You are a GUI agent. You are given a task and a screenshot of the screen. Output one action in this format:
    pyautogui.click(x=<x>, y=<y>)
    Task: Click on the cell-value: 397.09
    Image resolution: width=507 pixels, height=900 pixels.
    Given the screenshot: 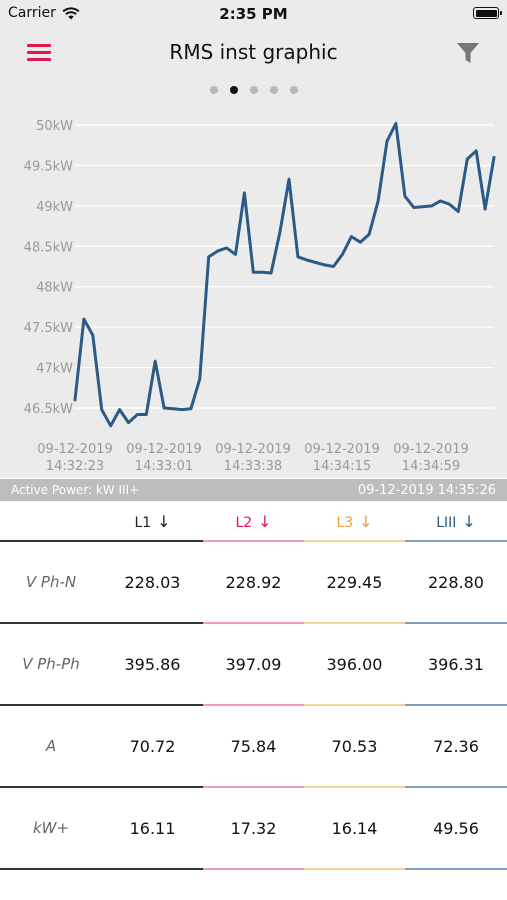 What is the action you would take?
    pyautogui.click(x=253, y=664)
    